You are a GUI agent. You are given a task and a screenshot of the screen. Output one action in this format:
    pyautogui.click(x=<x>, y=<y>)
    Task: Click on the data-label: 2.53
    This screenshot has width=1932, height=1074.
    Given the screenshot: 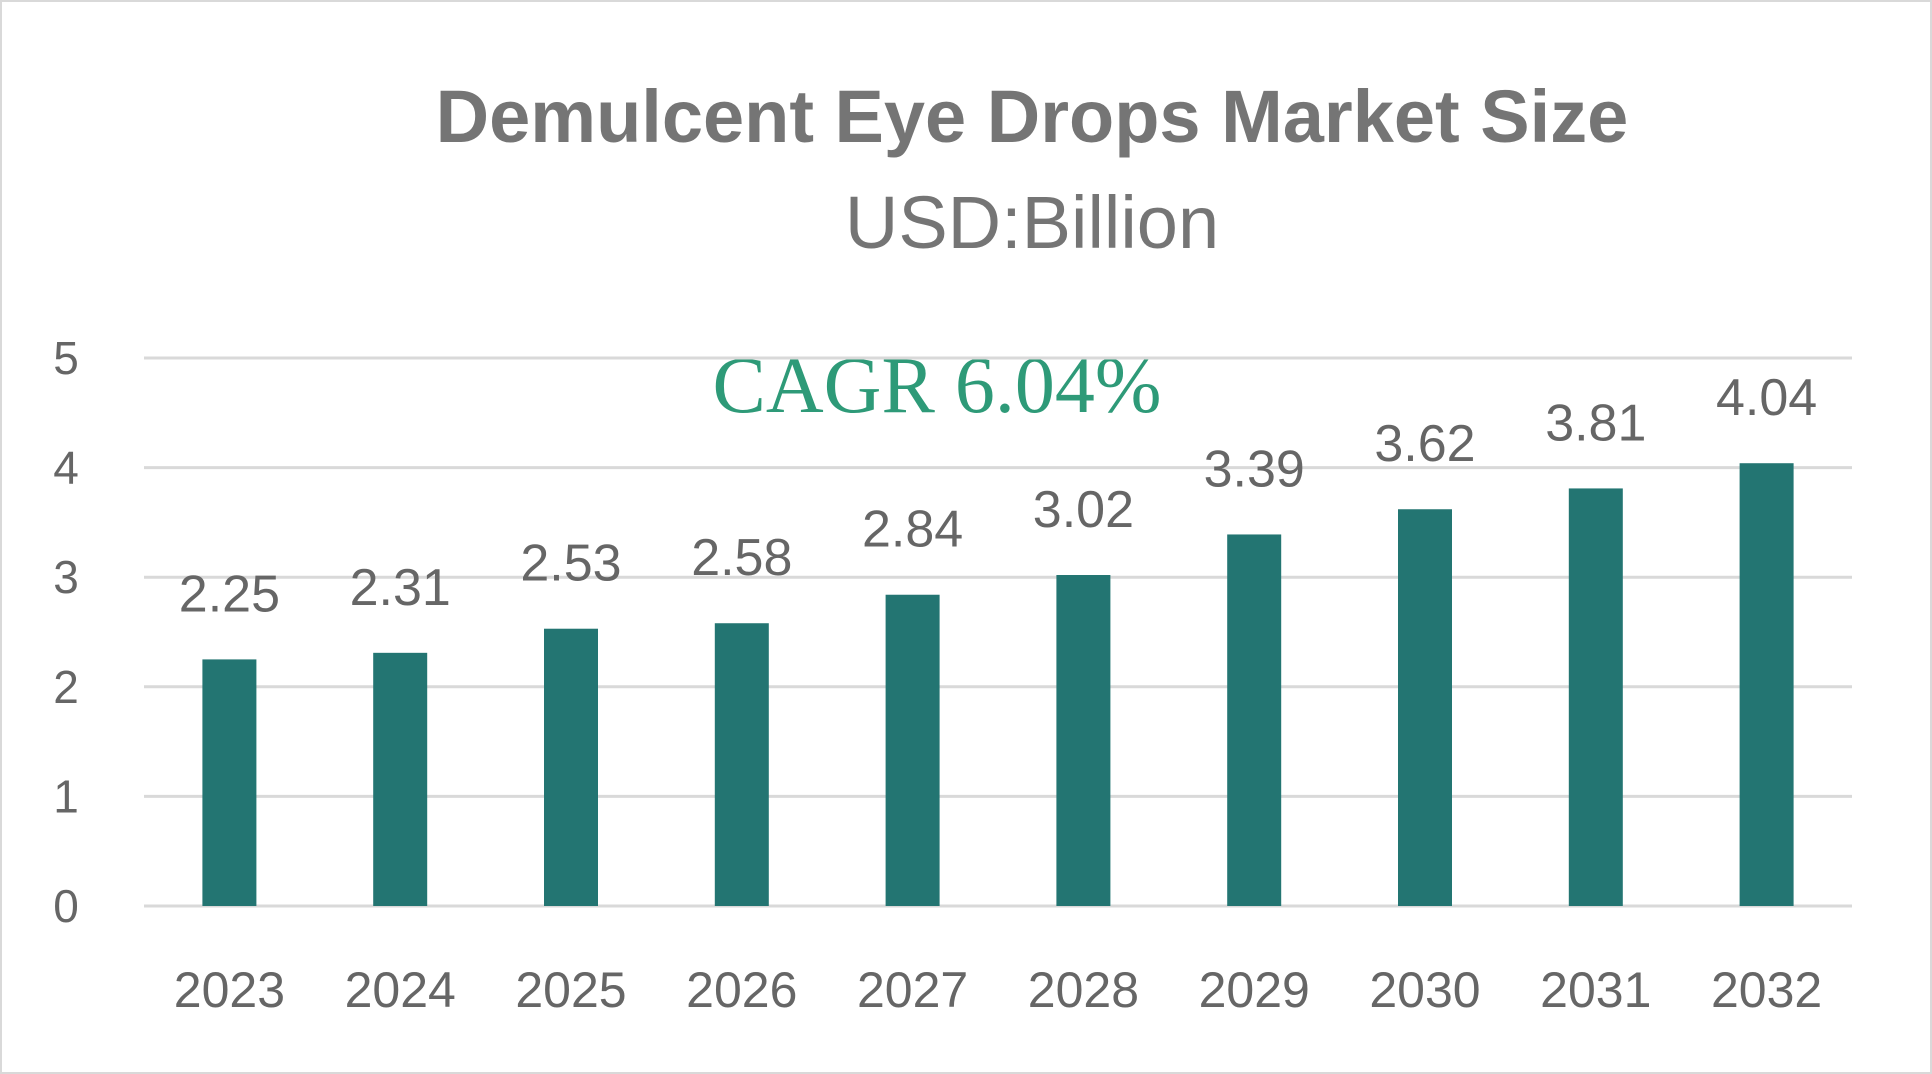 What is the action you would take?
    pyautogui.click(x=570, y=564)
    